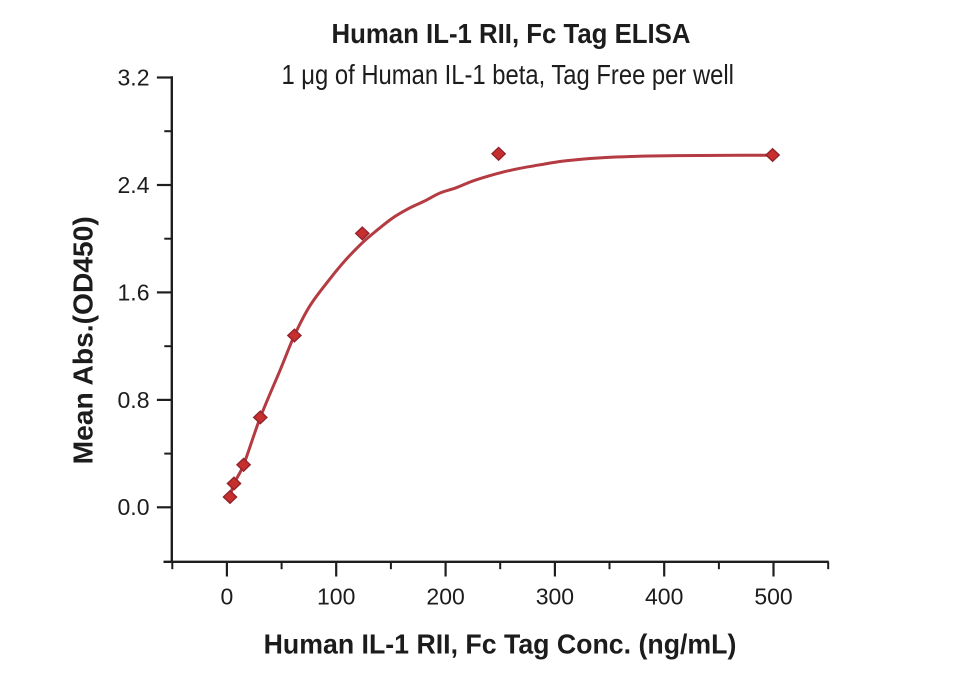 Image resolution: width=960 pixels, height=679 pixels. What do you see at coordinates (445, 597) in the screenshot?
I see `svg-text: 200` at bounding box center [445, 597].